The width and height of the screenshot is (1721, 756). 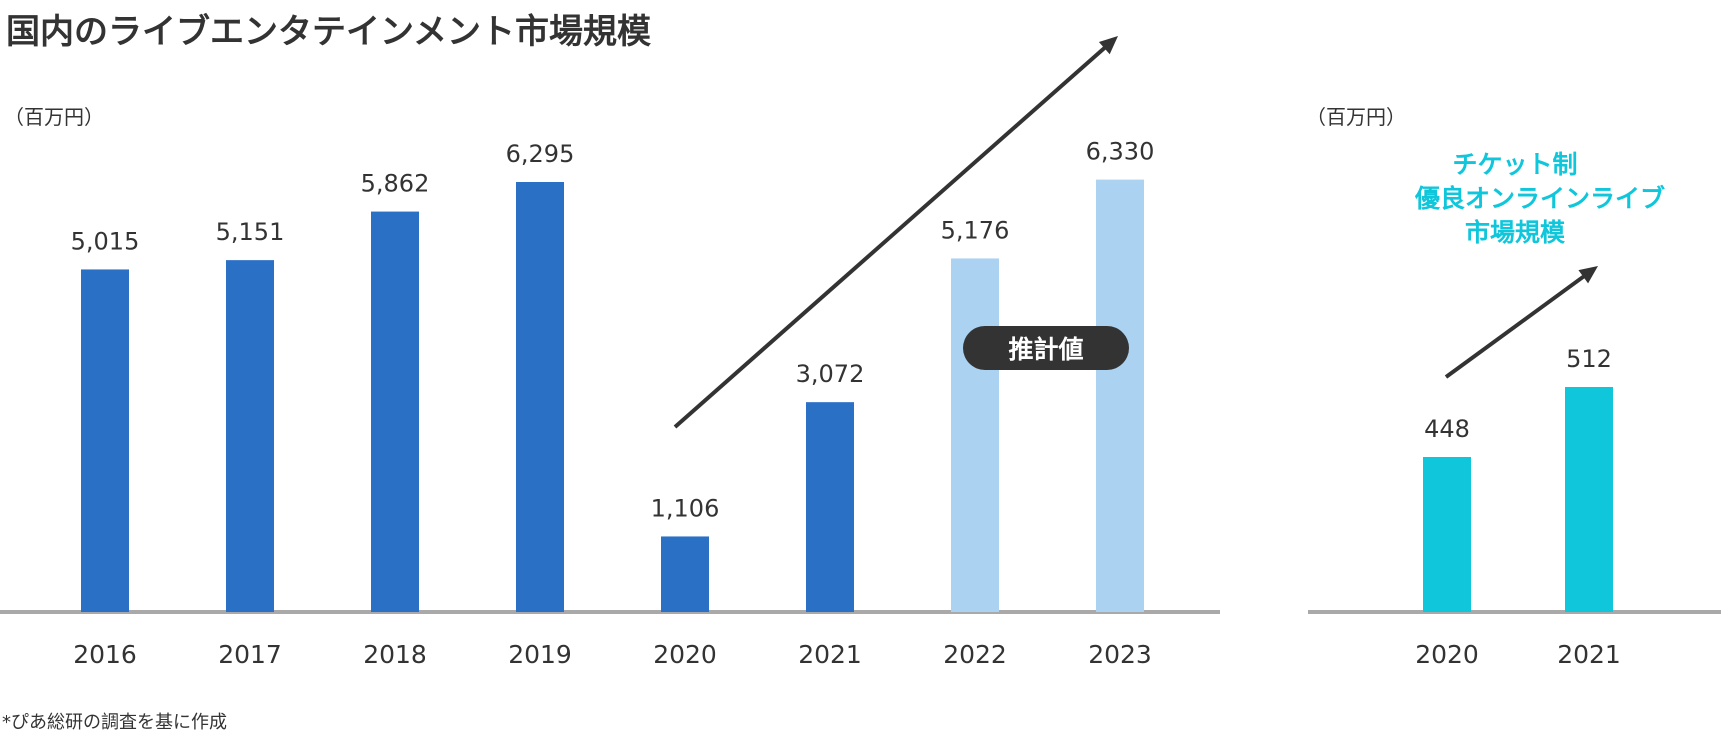 What do you see at coordinates (685, 508) in the screenshot?
I see `value-label-2020: 1,106` at bounding box center [685, 508].